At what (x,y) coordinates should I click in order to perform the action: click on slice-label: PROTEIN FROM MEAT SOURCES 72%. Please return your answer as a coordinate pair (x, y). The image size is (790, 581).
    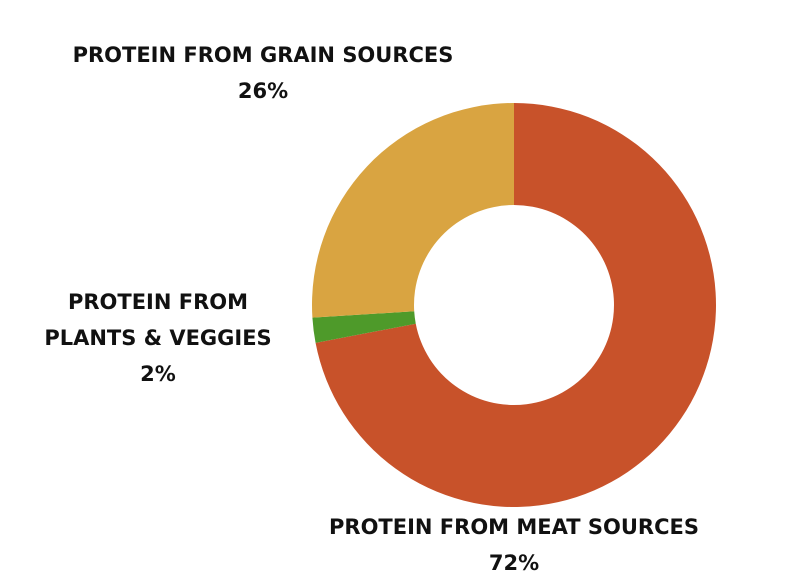
    Looking at the image, I should click on (514, 545).